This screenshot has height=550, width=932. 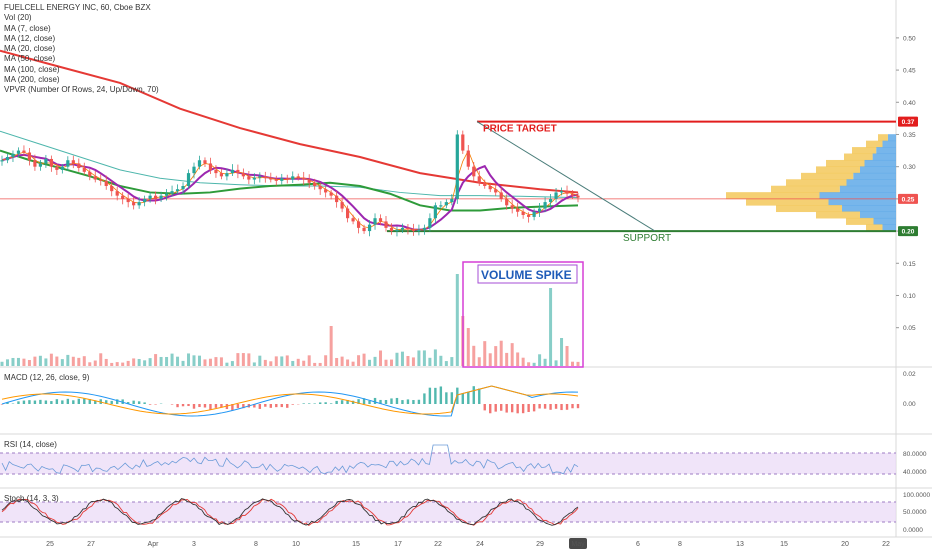 I want to click on legend-vpvr: VPVR (Number Of Rows, 24, Up/Down, 70), so click(x=81, y=90).